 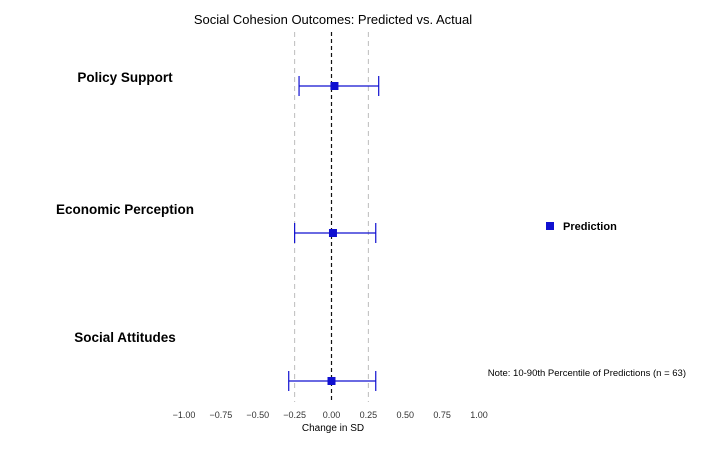 What do you see at coordinates (479, 415) in the screenshot?
I see `x-tick-label: 1.00` at bounding box center [479, 415].